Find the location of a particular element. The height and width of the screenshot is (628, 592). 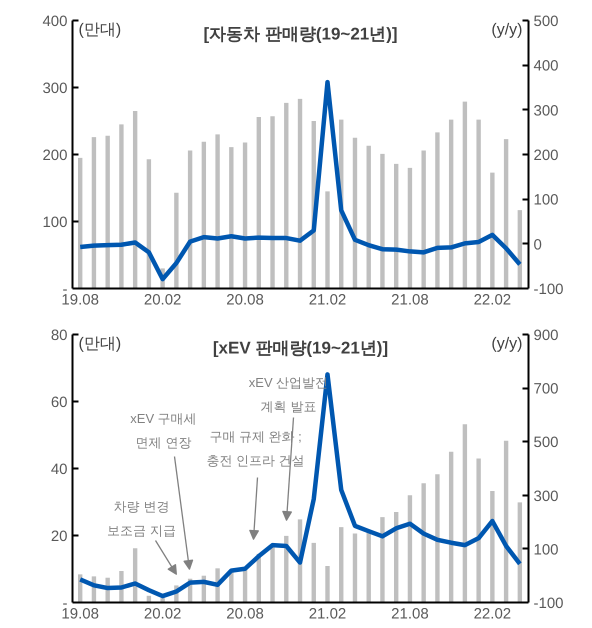

y-tick-label: 300 is located at coordinates (55, 88).